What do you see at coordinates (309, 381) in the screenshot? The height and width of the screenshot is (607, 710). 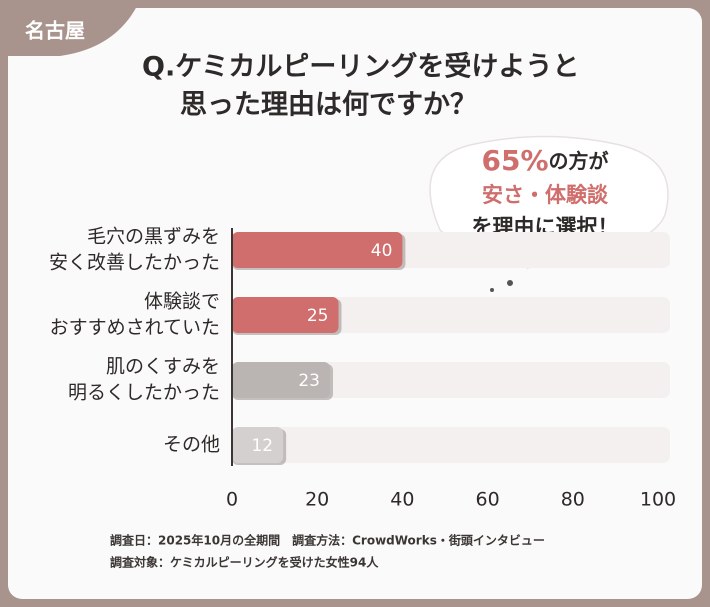 I see `value-label: 23` at bounding box center [309, 381].